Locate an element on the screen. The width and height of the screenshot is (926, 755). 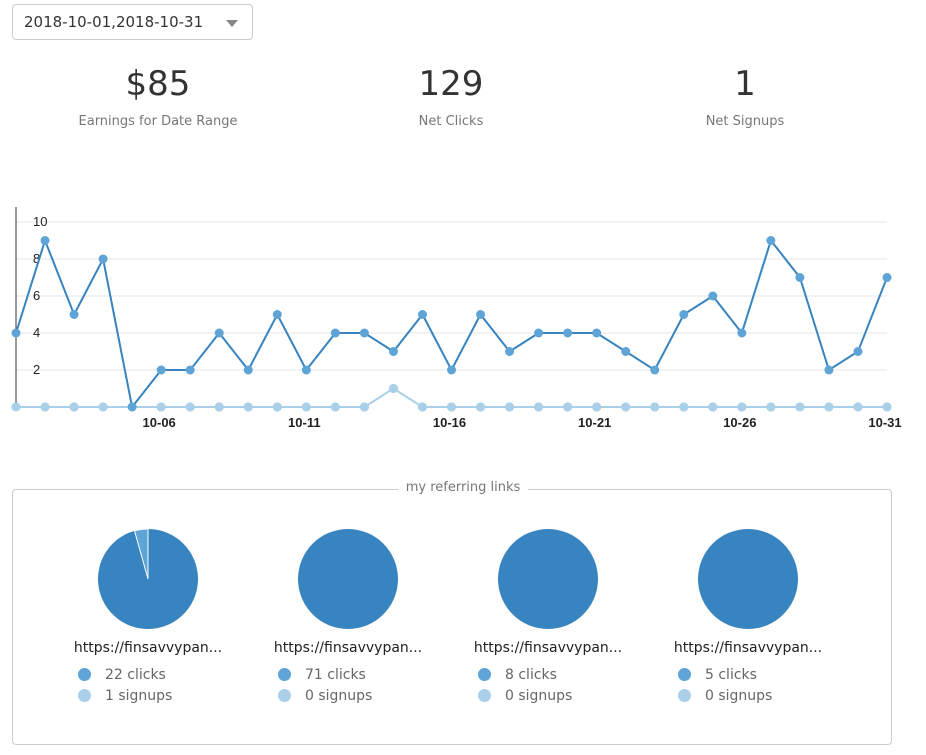
link-legend: 5 clicks 0 signups is located at coordinates (748, 685).